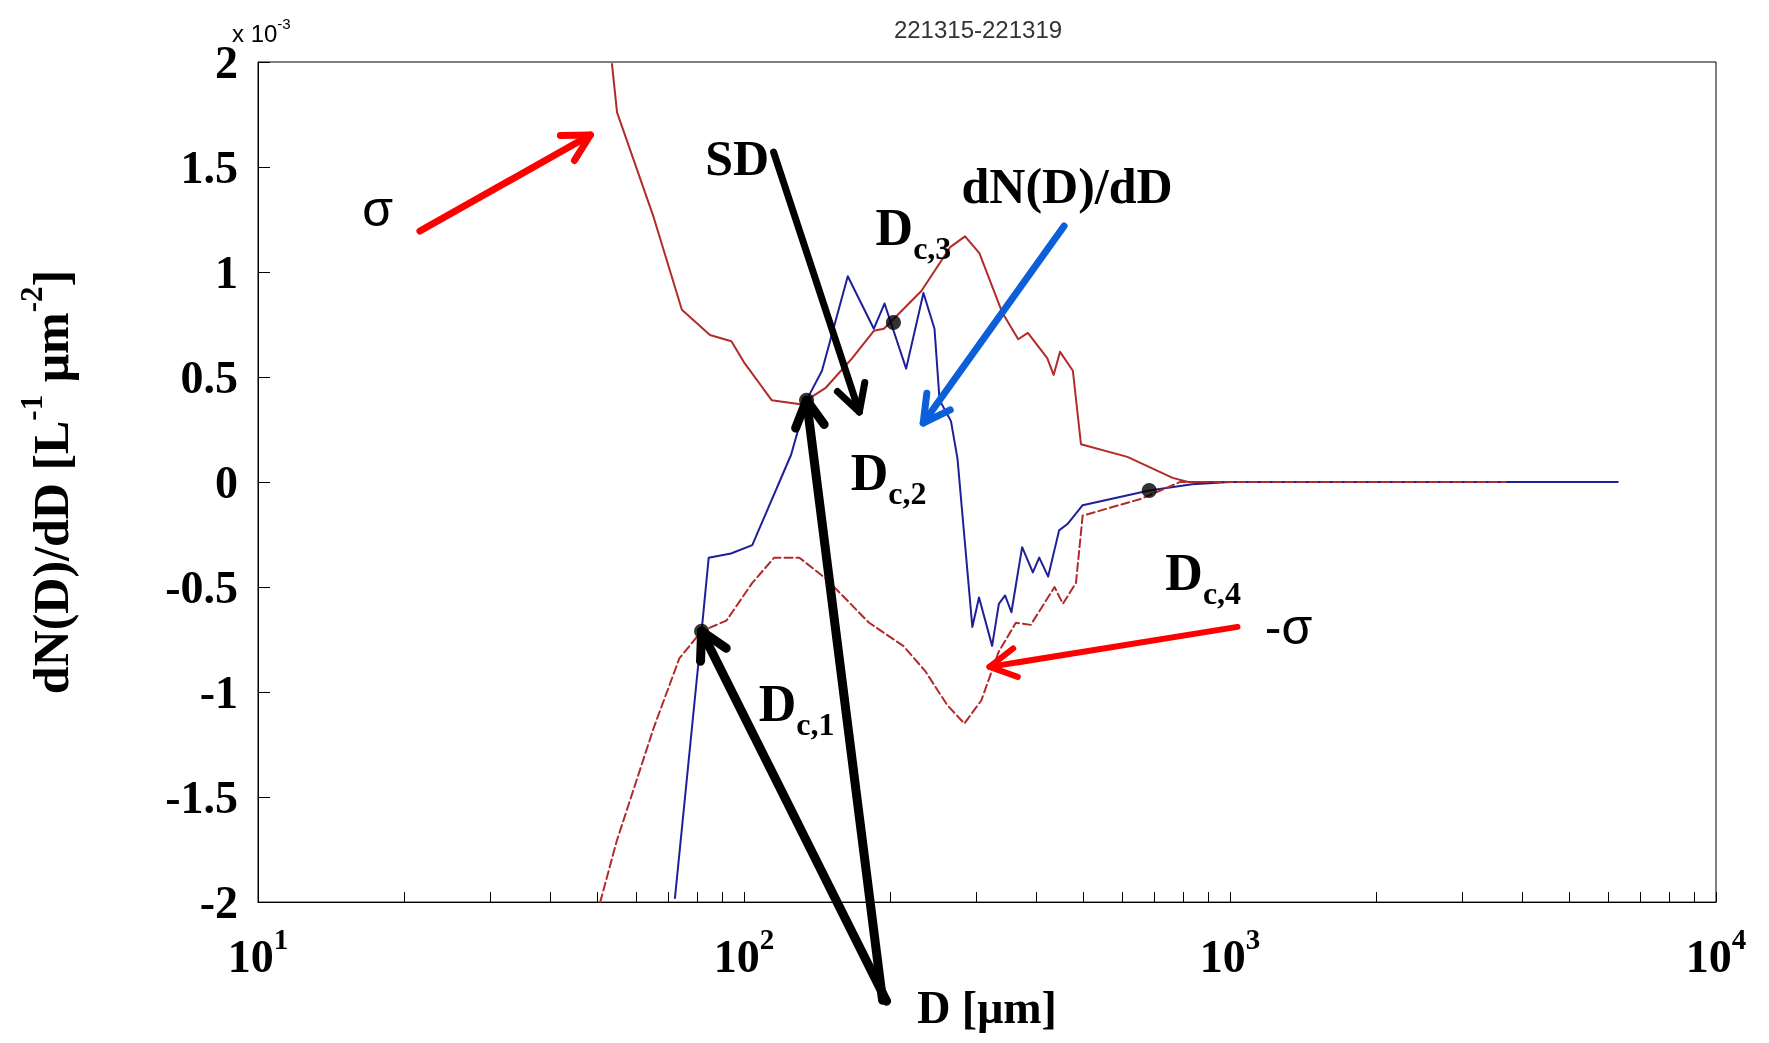  Describe the element at coordinates (226, 482) in the screenshot. I see `y-tick-label: 0` at that location.